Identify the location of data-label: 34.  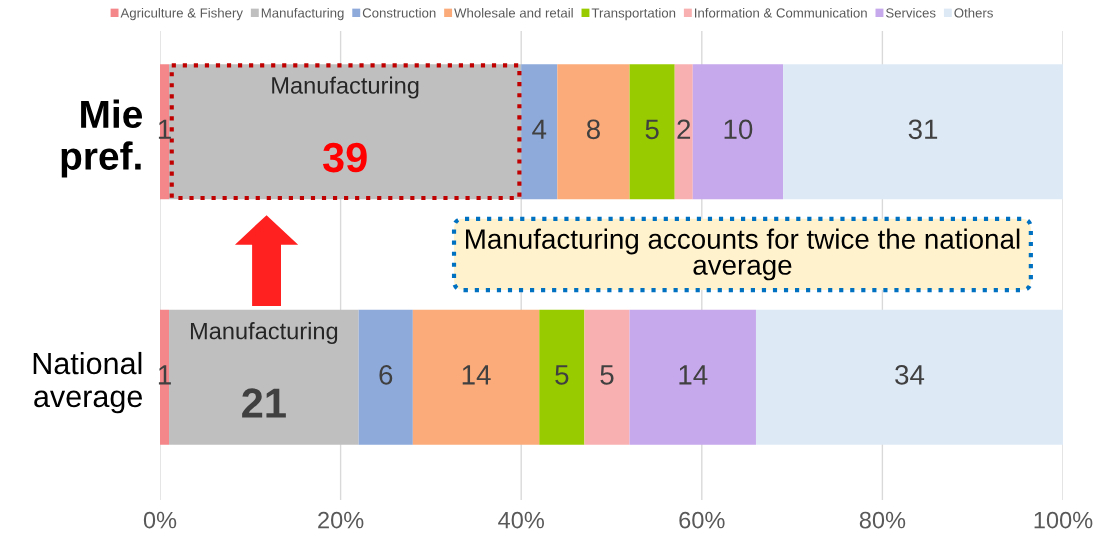
(910, 375).